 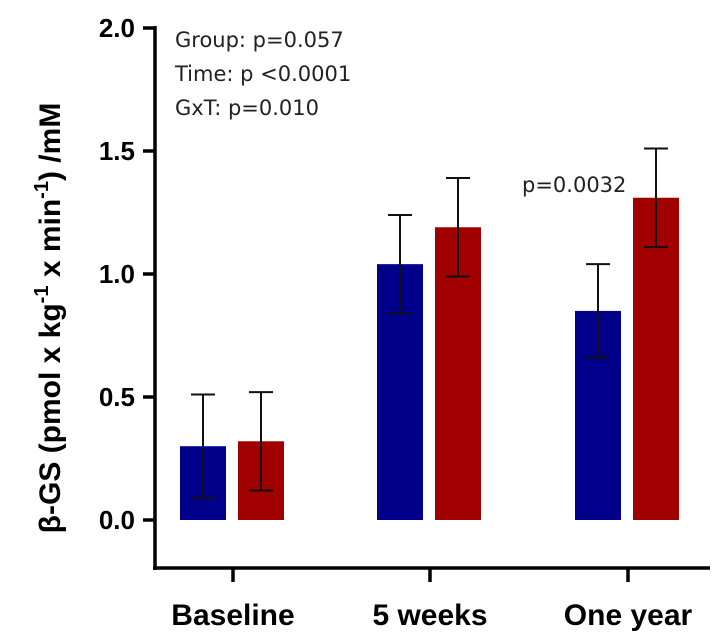 I want to click on annotation-time: Time: p <0.0001, so click(x=262, y=74).